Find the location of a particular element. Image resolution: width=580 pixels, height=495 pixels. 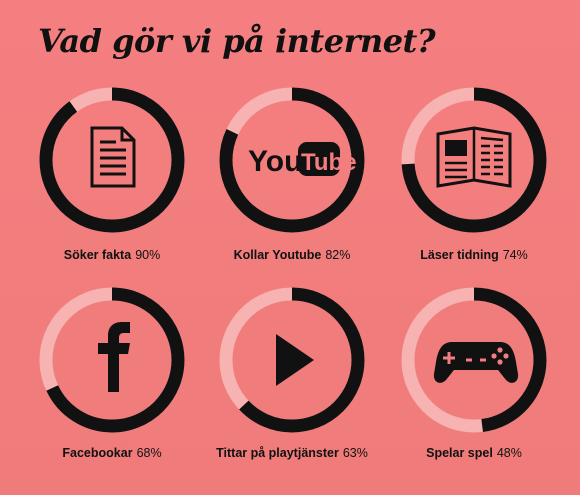

label-5: Spelar spel 48% is located at coordinates (474, 453).